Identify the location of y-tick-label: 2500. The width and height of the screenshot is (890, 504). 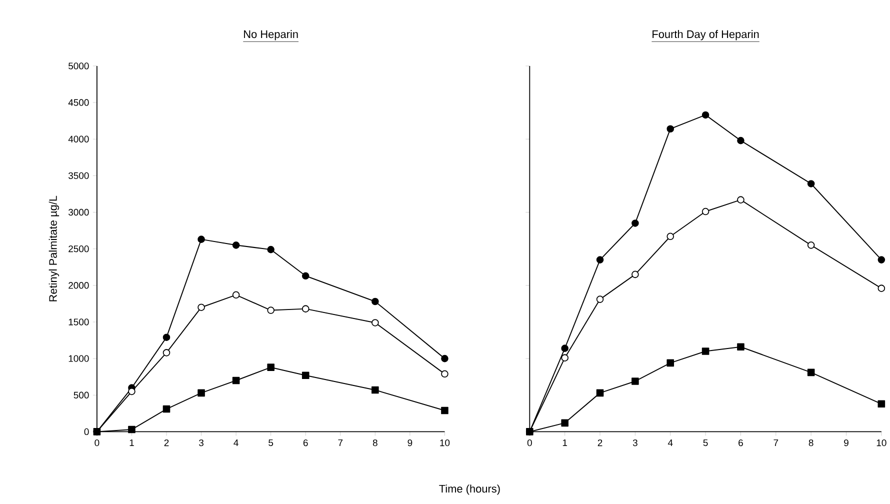
(78, 249).